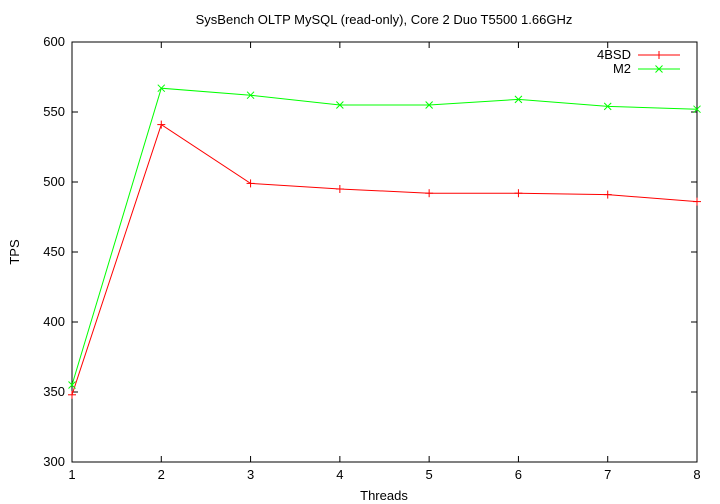 Image resolution: width=720 pixels, height=504 pixels. Describe the element at coordinates (607, 474) in the screenshot. I see `x-tick-label: 7` at that location.